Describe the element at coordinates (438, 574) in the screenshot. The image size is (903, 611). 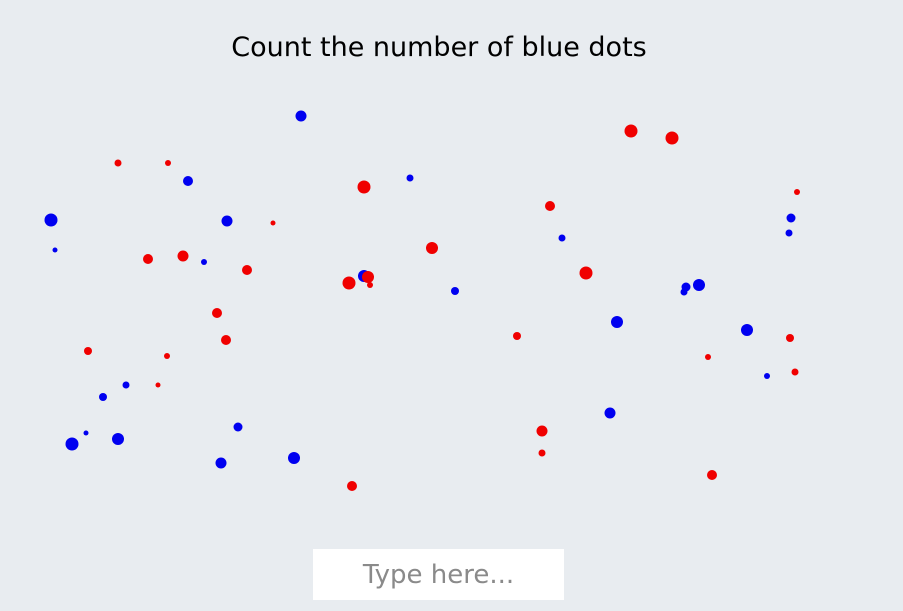
I see `answer-input` at that location.